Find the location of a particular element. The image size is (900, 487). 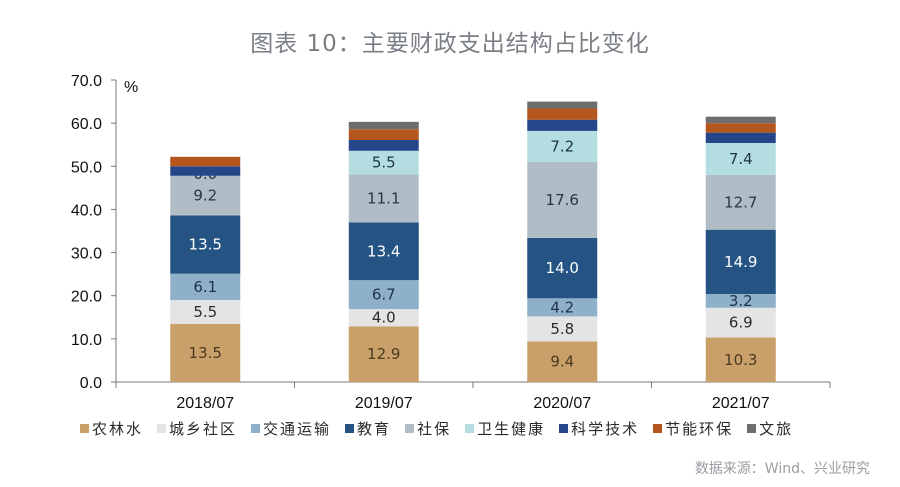

data-source-note: 数据来源：Wind、兴业研究 is located at coordinates (782, 469).